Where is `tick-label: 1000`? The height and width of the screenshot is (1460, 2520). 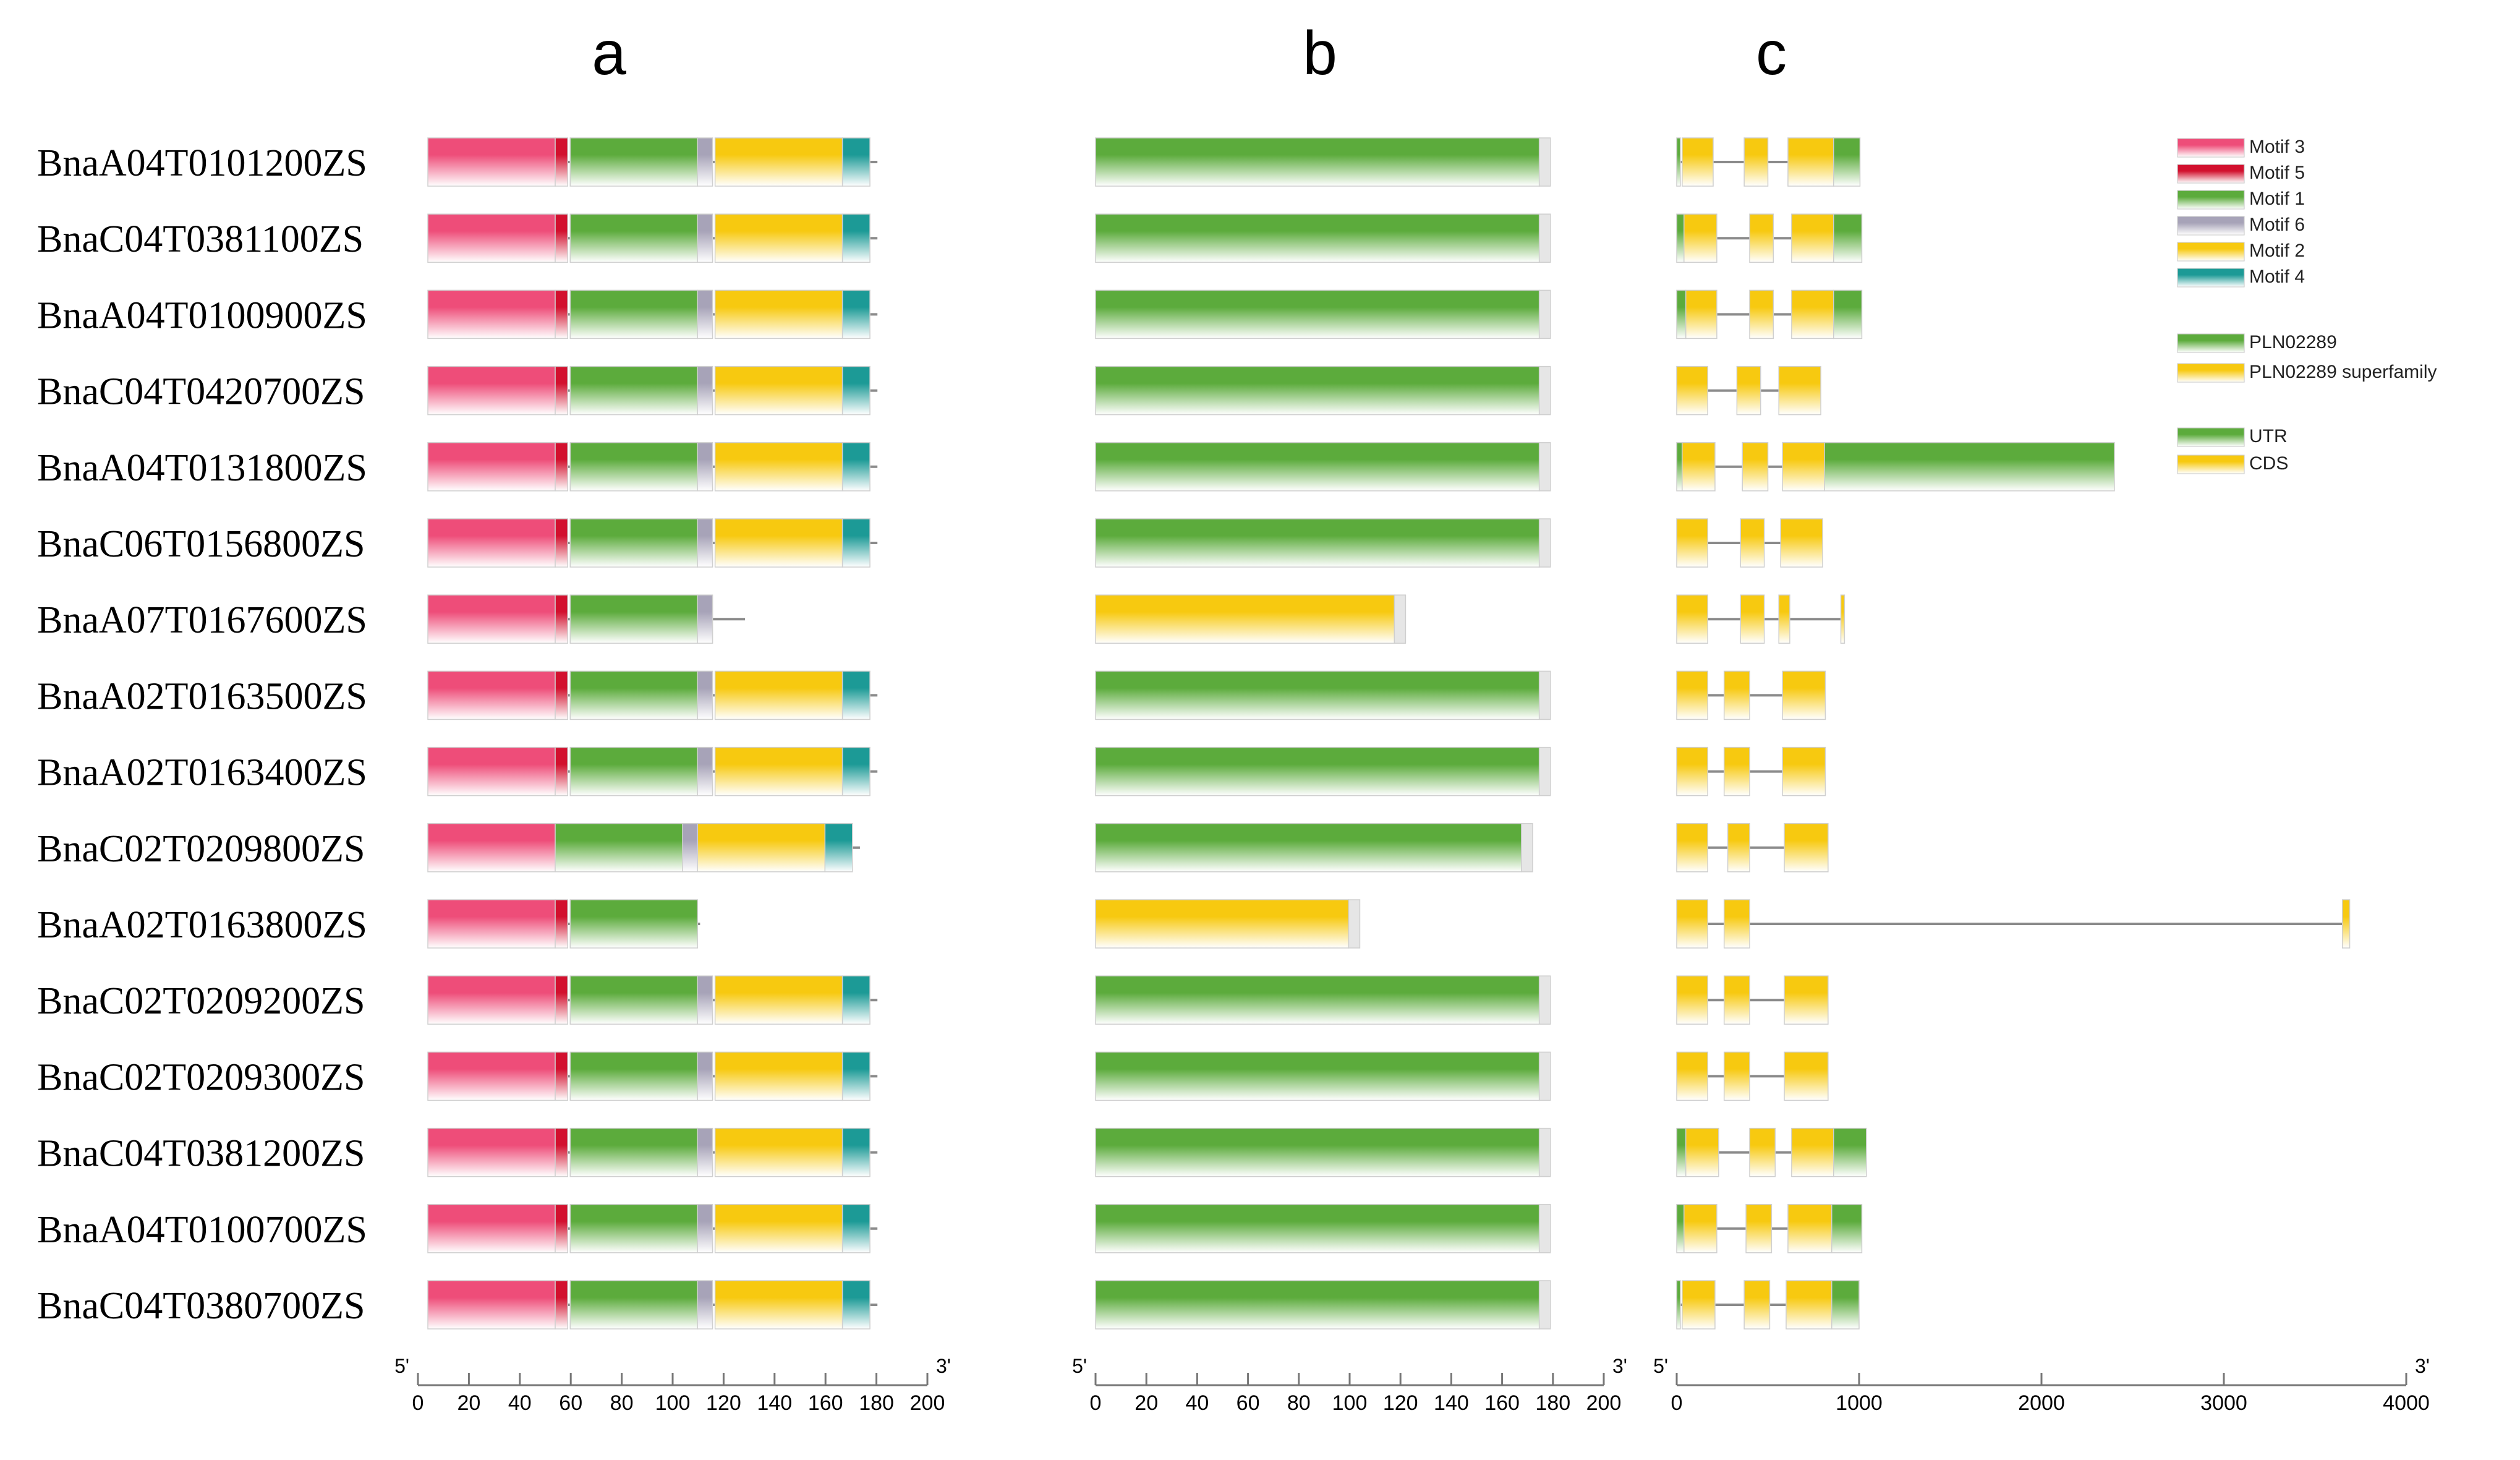
tick-label: 1000 is located at coordinates (1859, 1403).